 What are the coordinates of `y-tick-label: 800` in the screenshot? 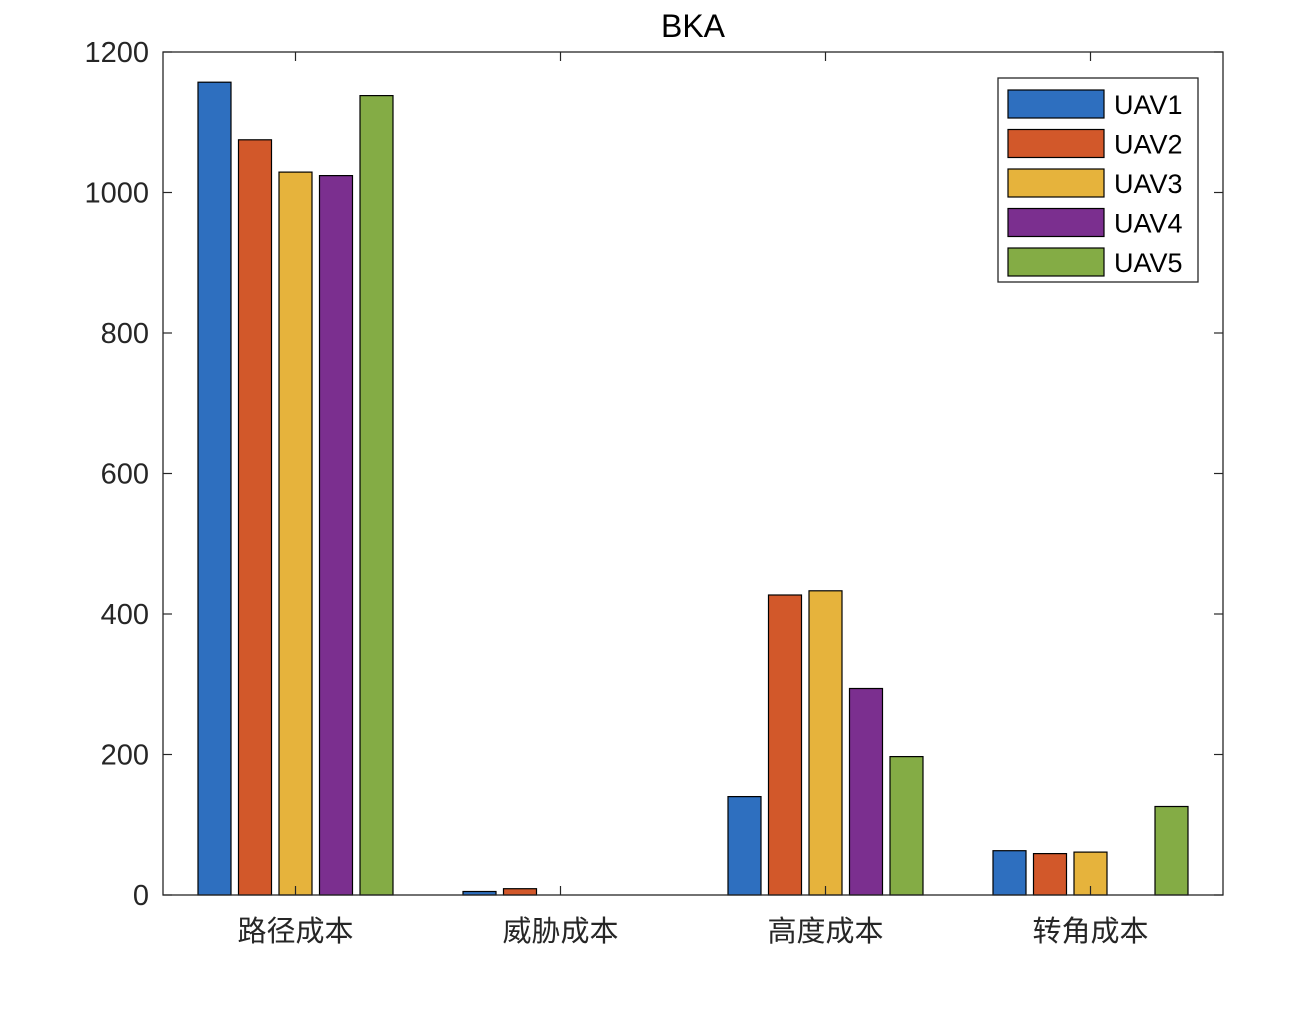 It's located at (125, 334).